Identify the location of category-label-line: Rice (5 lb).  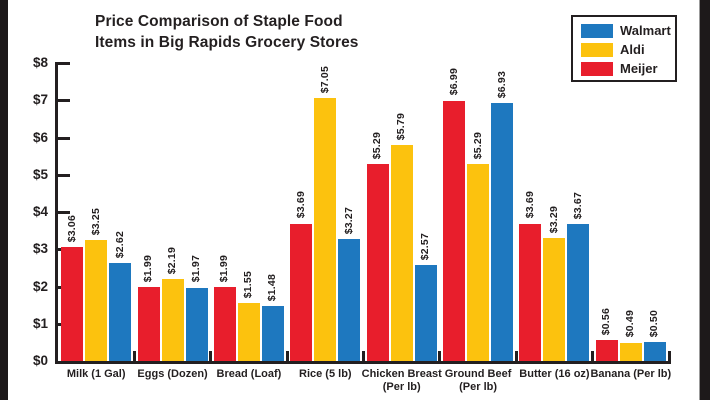
(325, 374).